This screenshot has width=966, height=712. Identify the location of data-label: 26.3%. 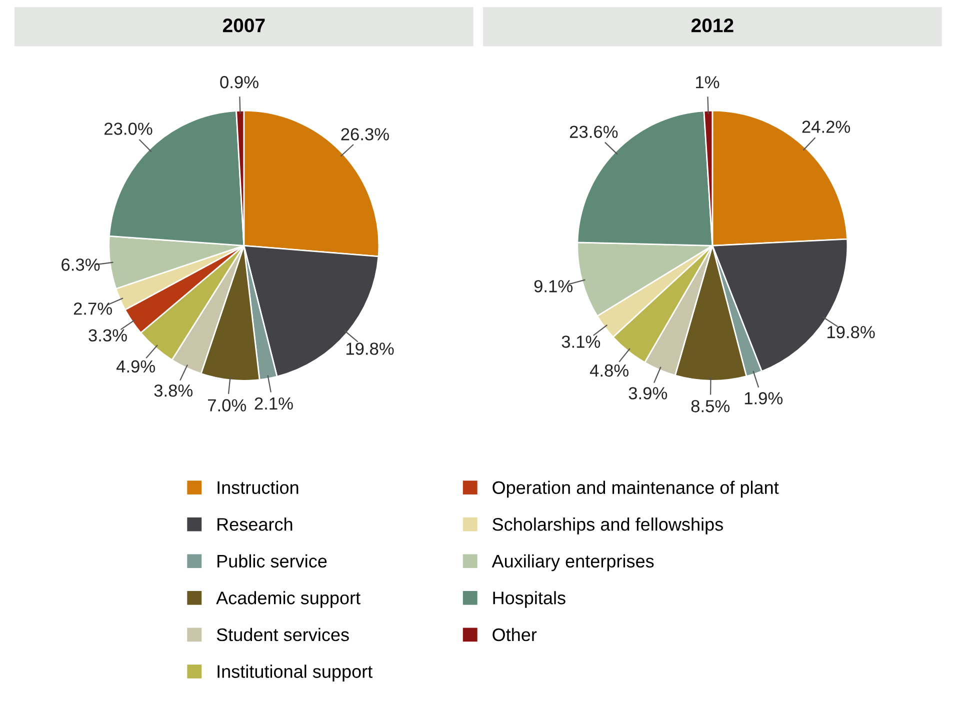
(365, 134).